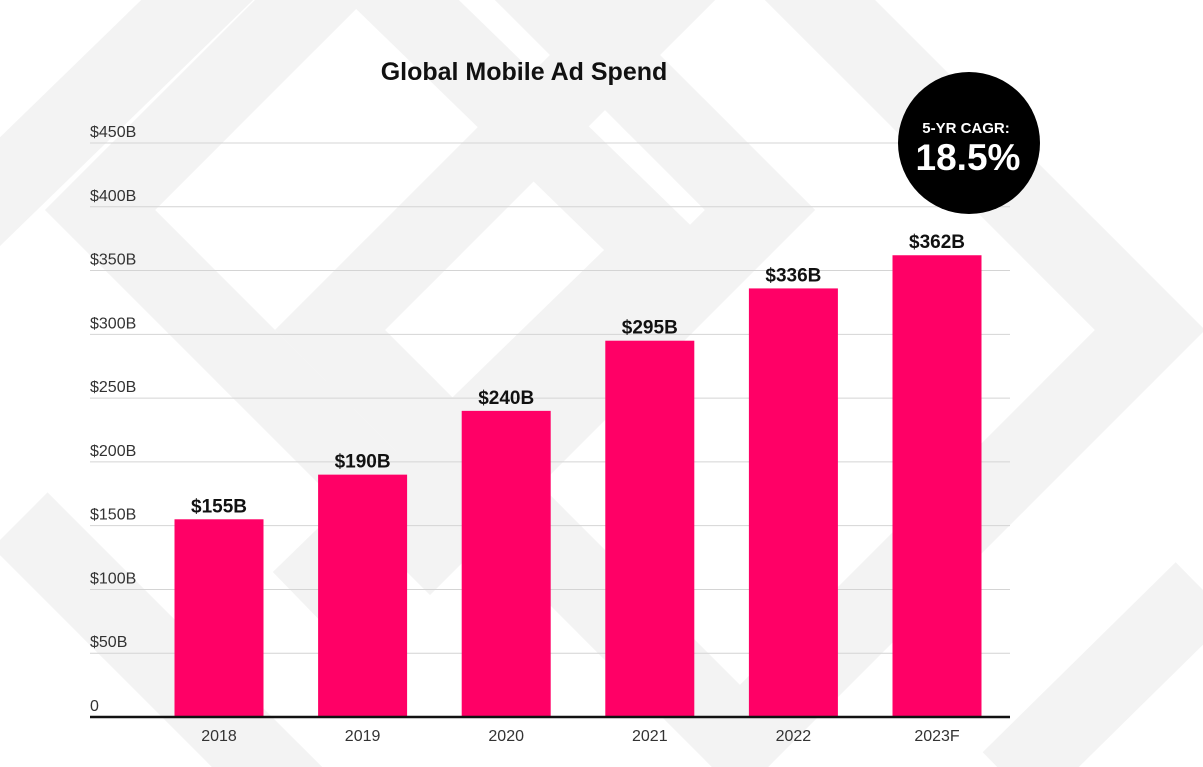 Image resolution: width=1203 pixels, height=767 pixels. Describe the element at coordinates (937, 736) in the screenshot. I see `x-tick-label: 2023F` at that location.